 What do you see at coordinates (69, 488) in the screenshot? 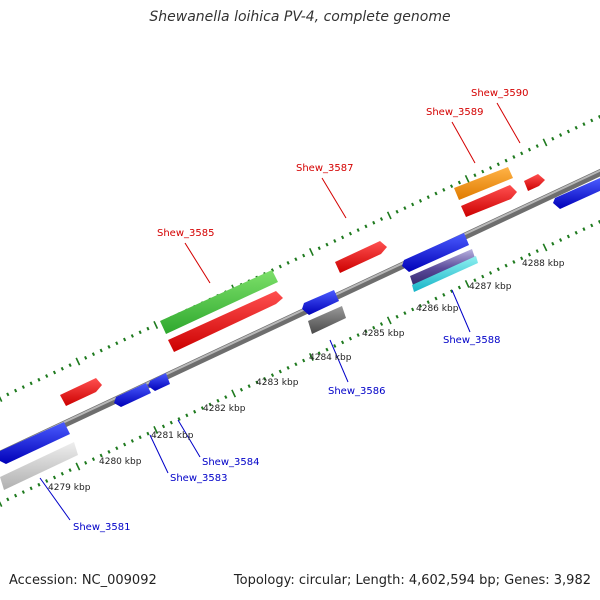
I see `kbp-label-4279: 4279 kbp` at bounding box center [69, 488].